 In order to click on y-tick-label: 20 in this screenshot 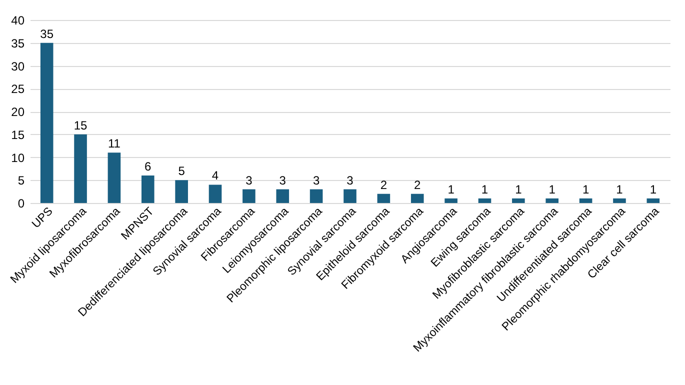, I will do `click(18, 112)`.